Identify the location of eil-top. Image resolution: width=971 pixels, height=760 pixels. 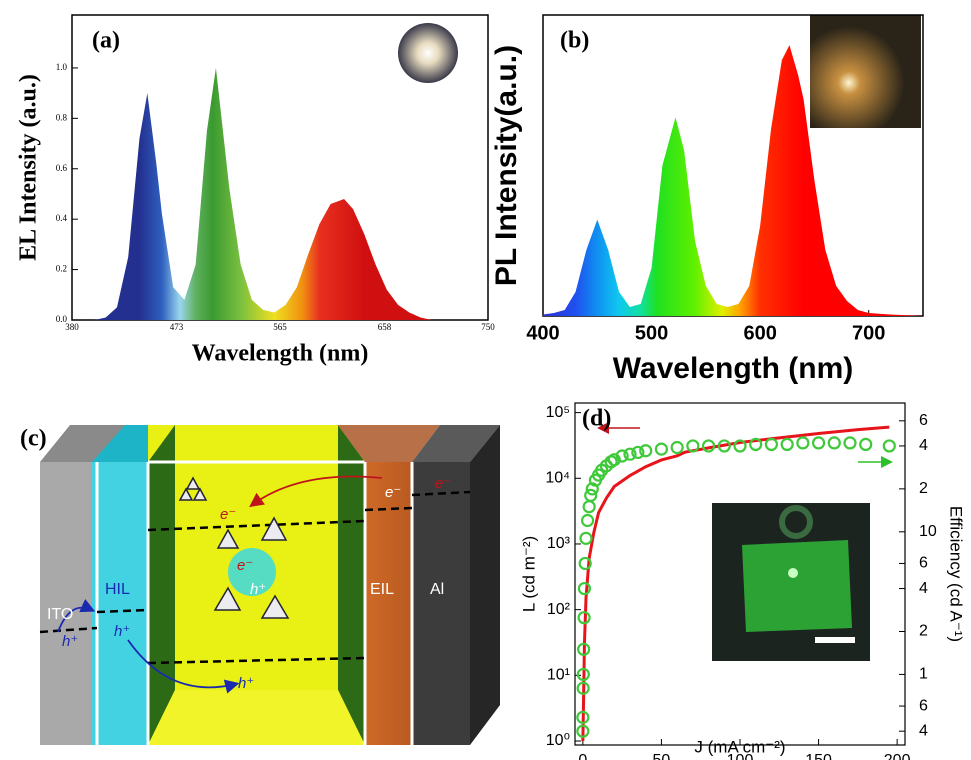
(389, 443).